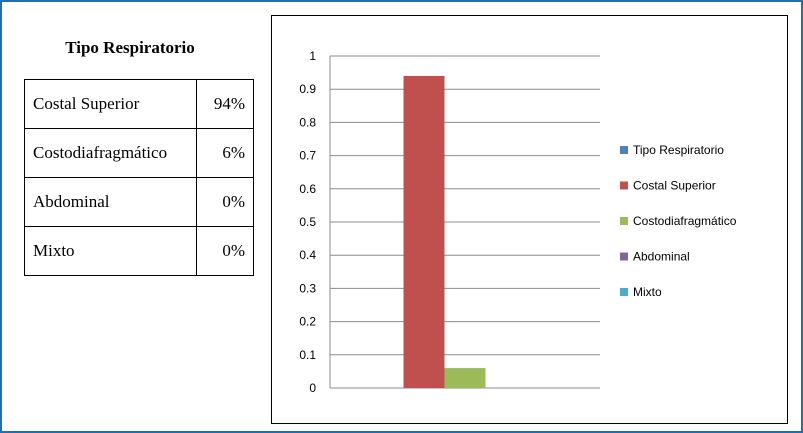  Describe the element at coordinates (110, 104) in the screenshot. I see `row-label: Costal Superior` at that location.